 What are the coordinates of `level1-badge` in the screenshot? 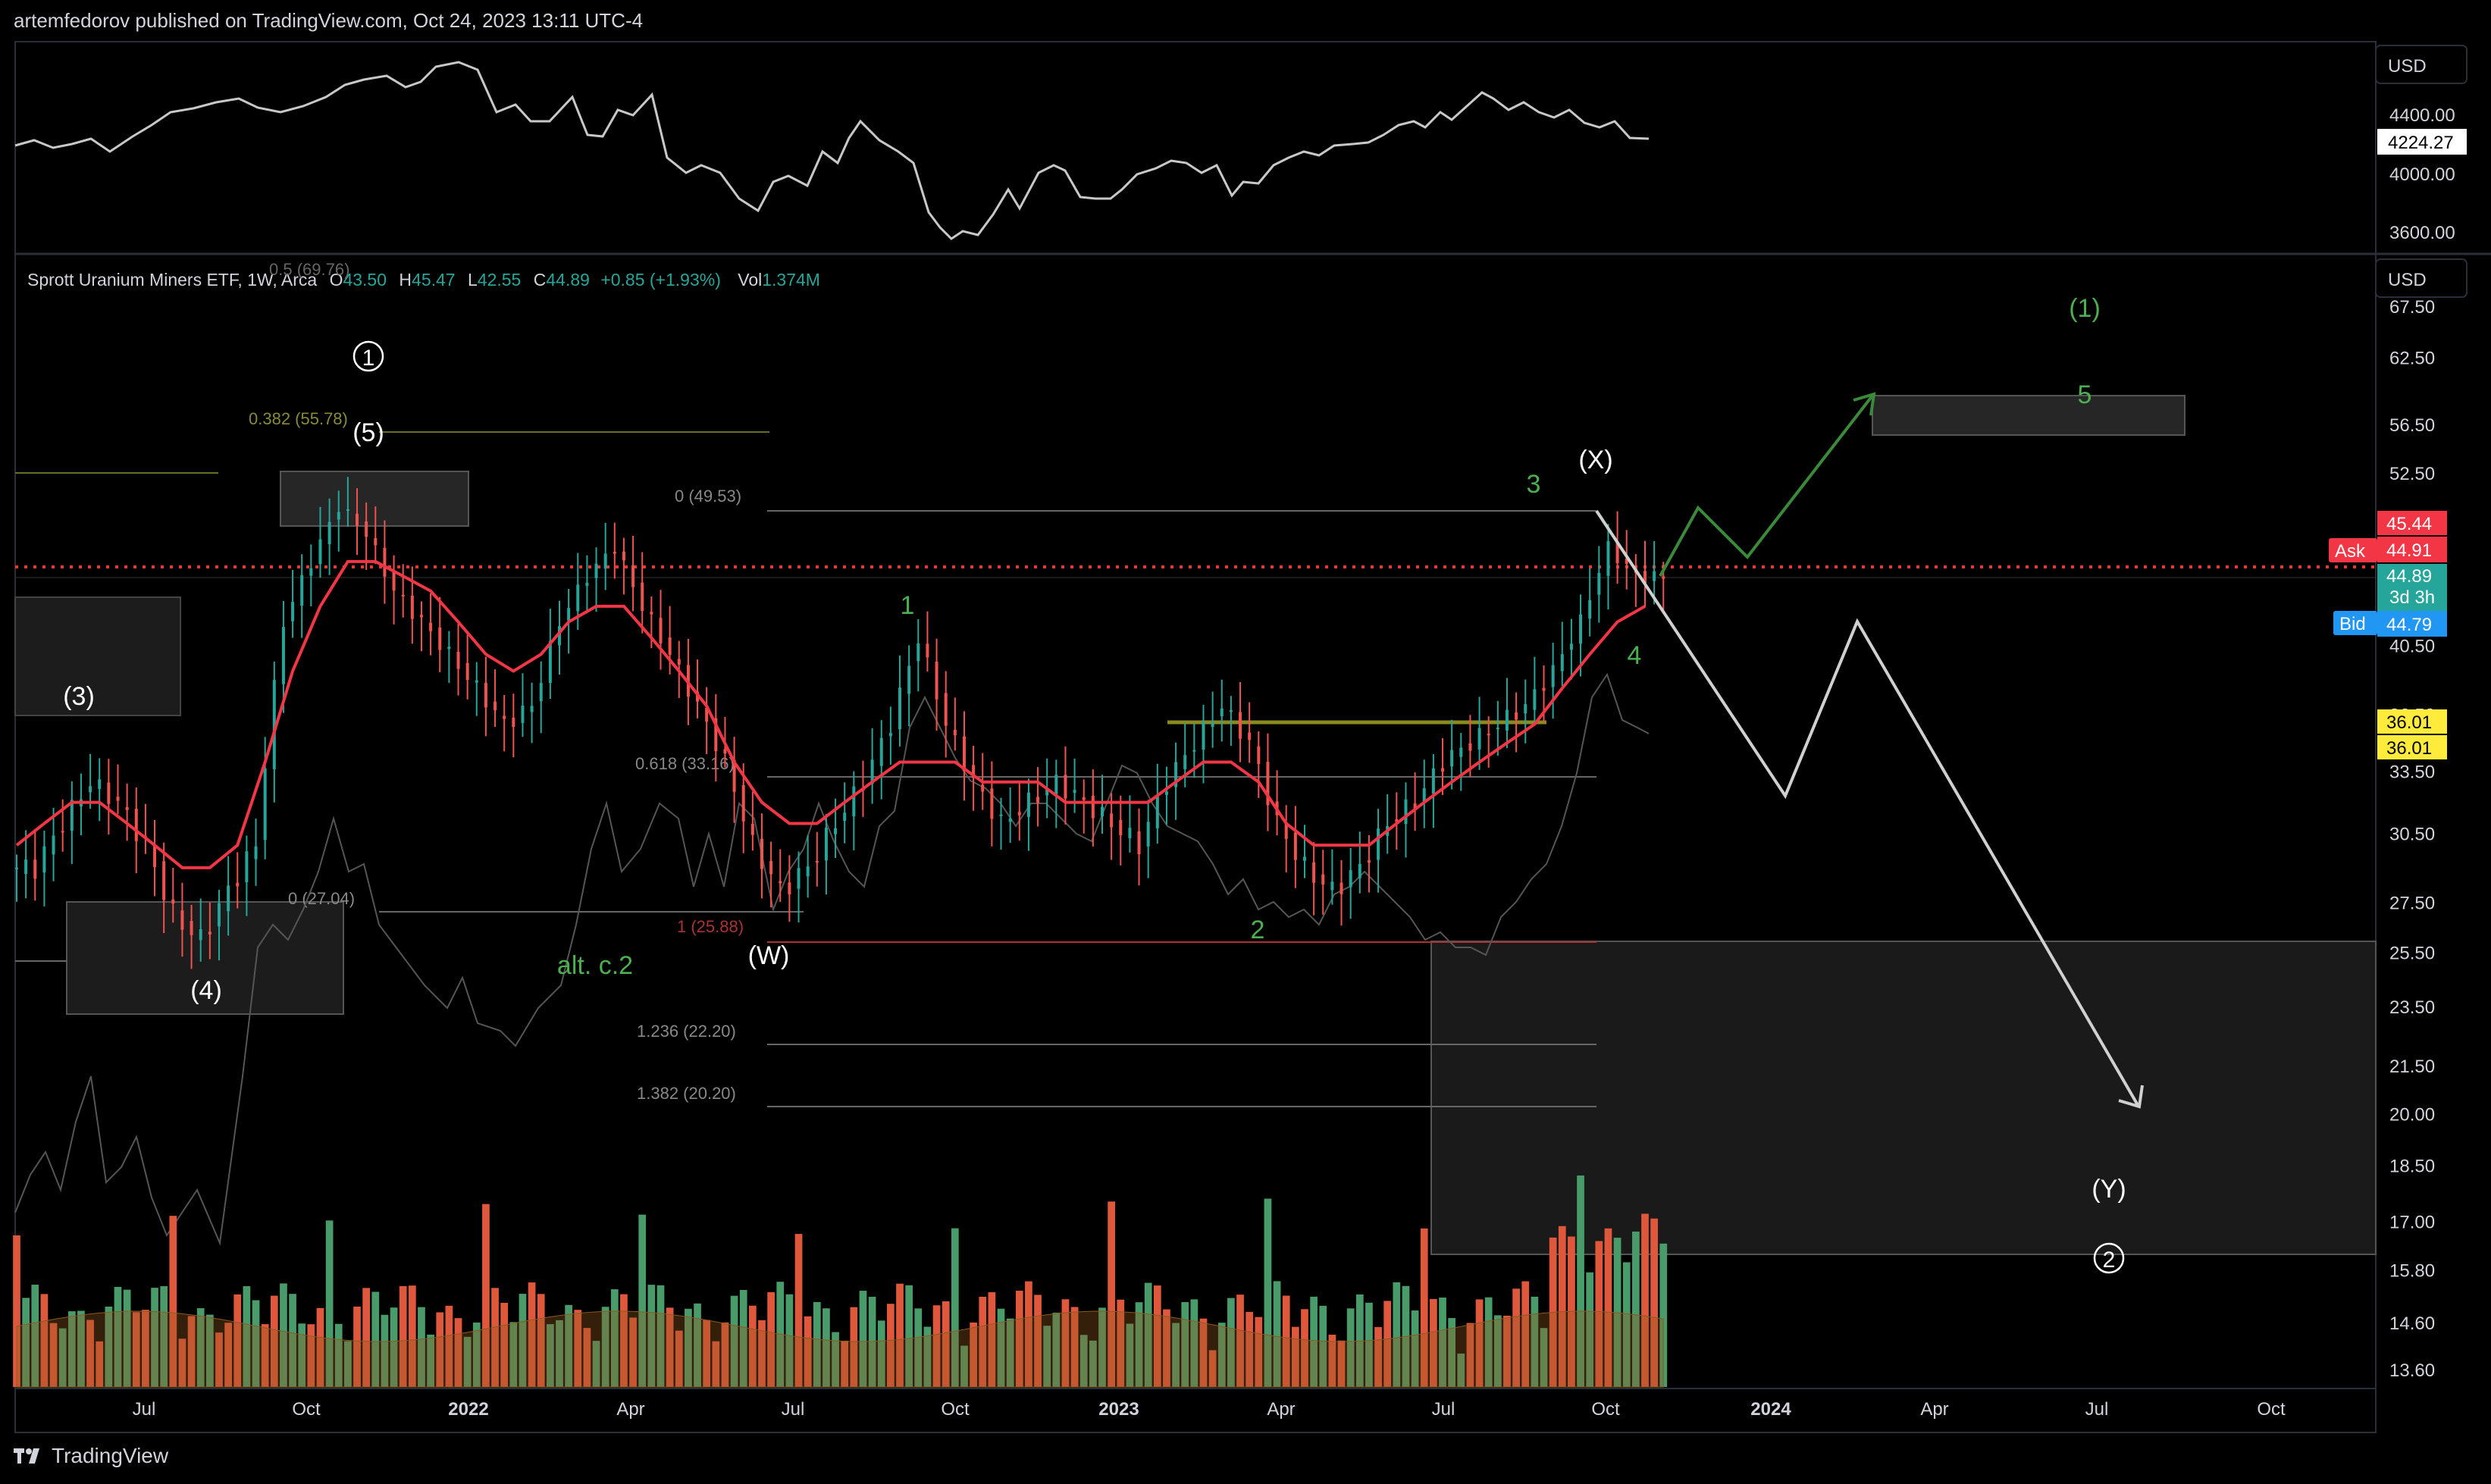 It's located at (2412, 721).